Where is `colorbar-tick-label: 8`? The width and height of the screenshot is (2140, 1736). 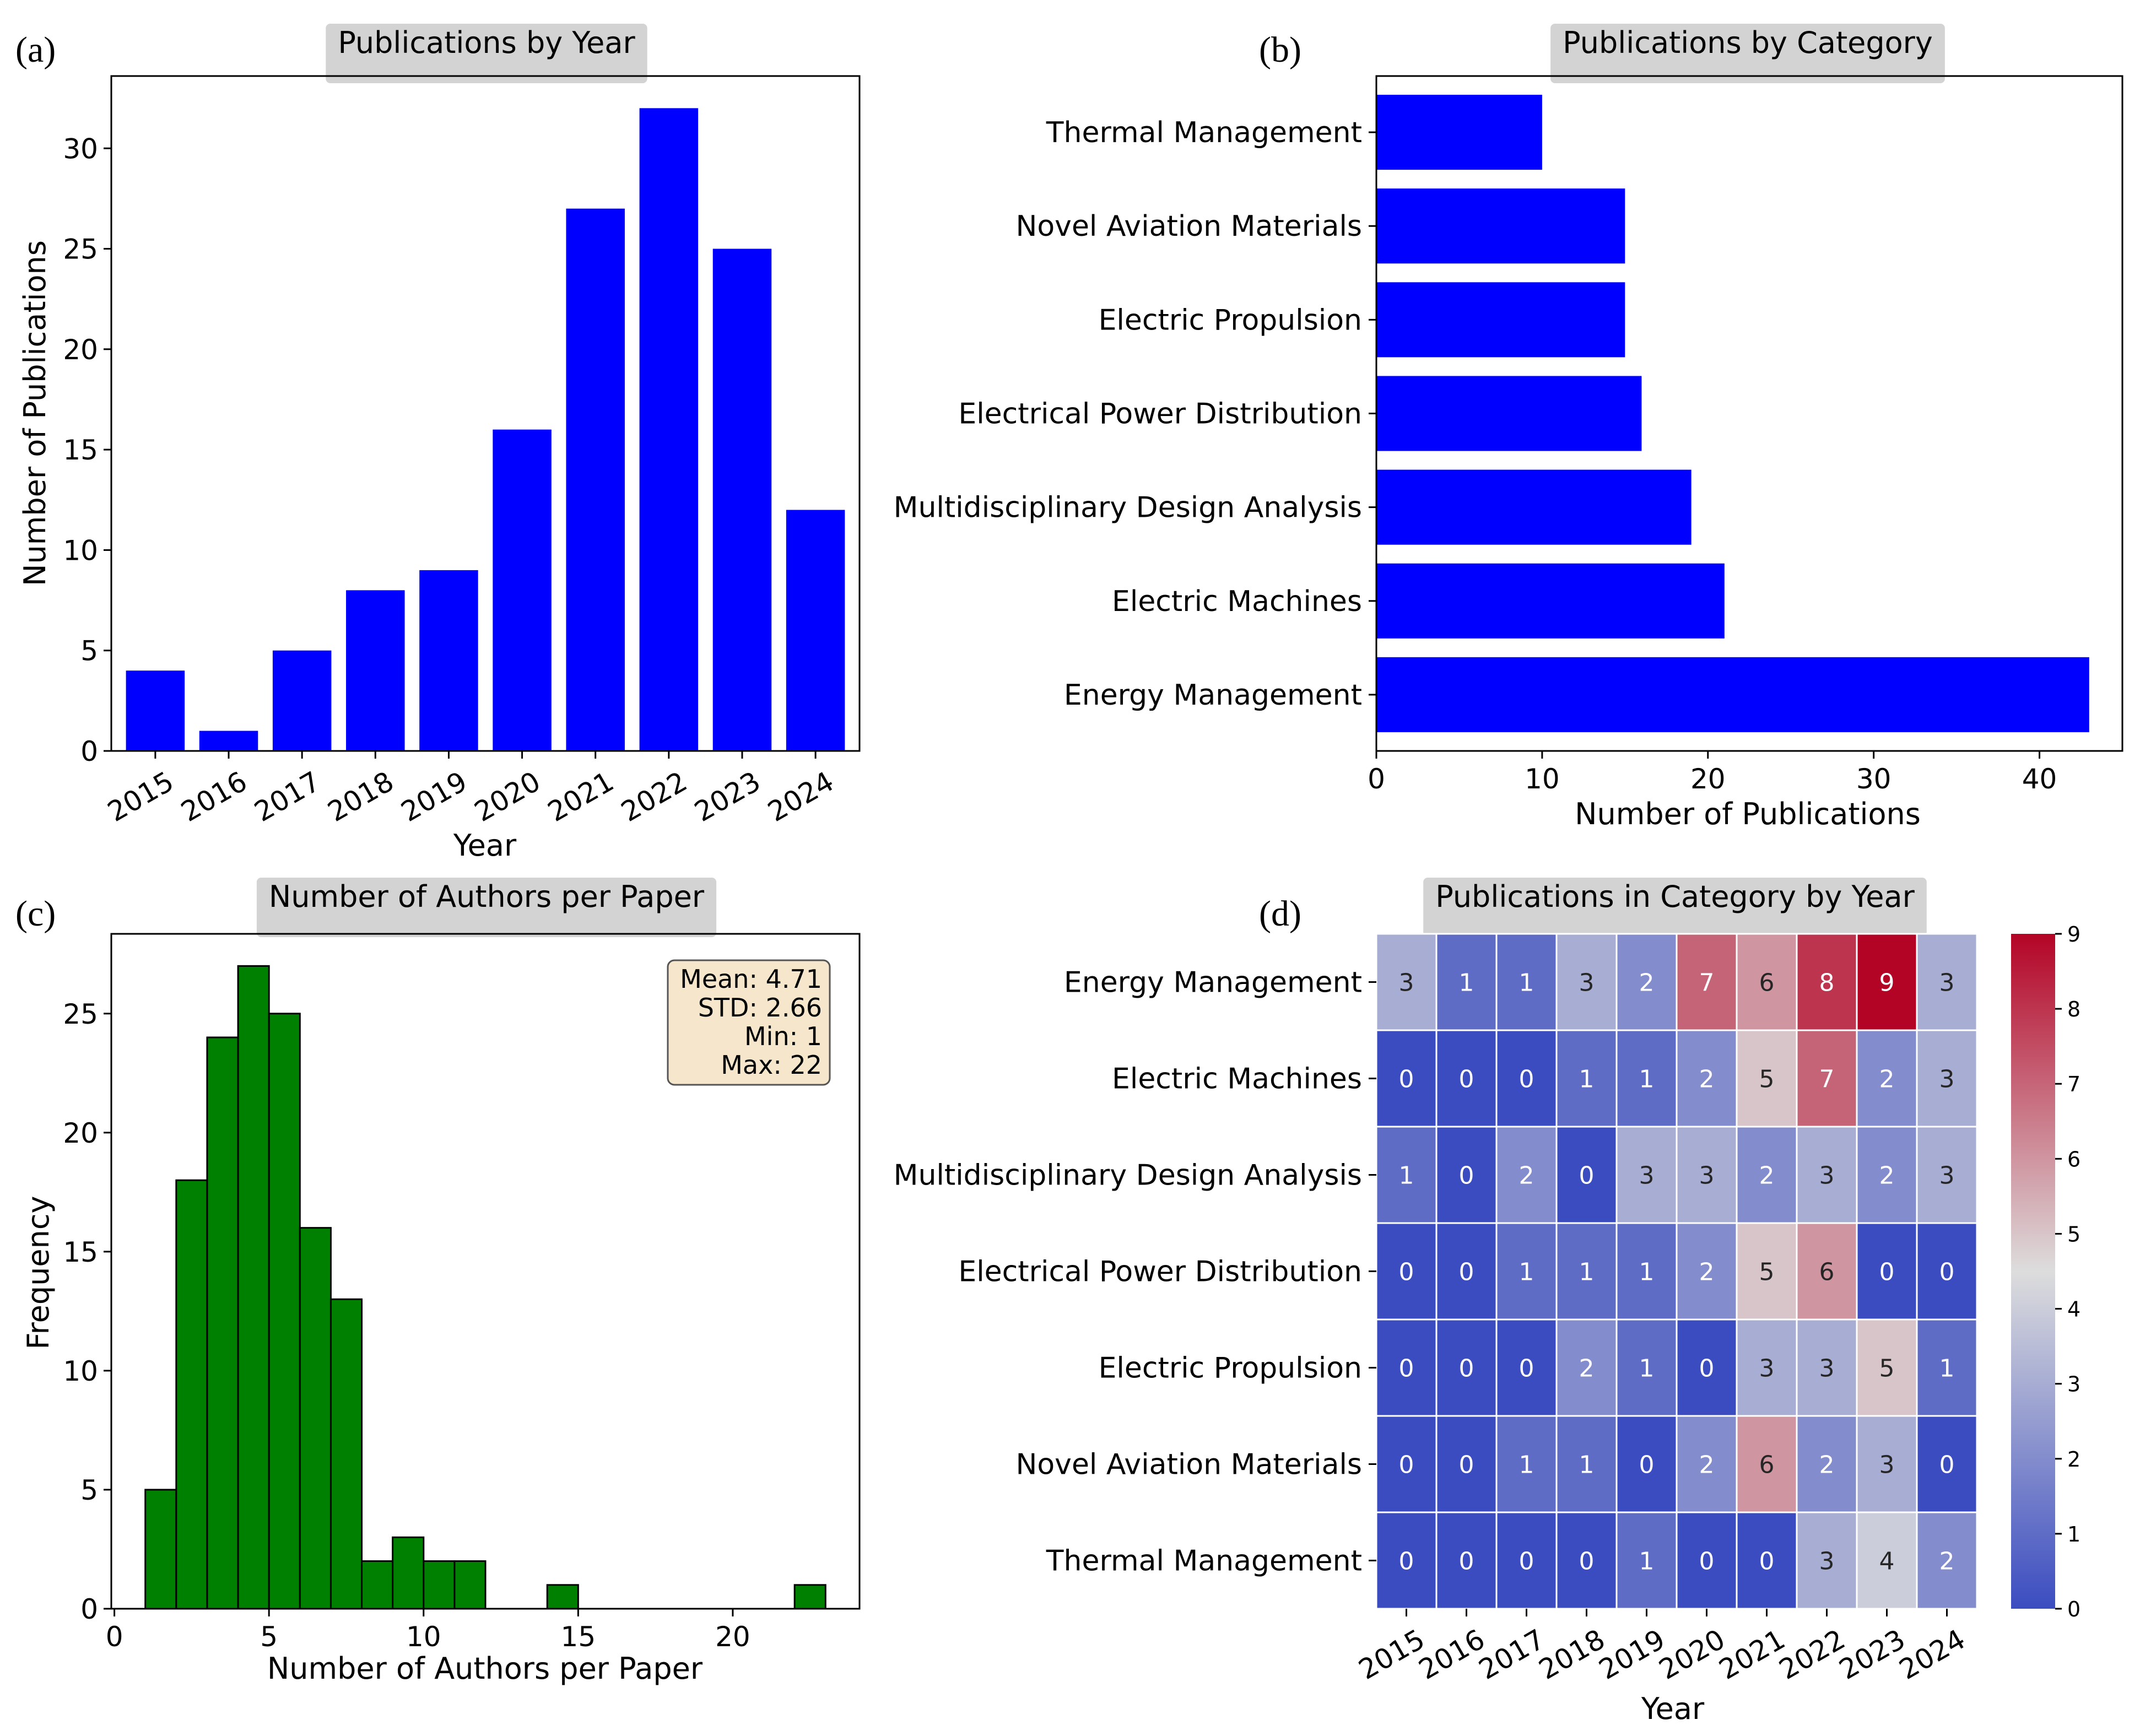
colorbar-tick-label: 8 is located at coordinates (2073, 1009).